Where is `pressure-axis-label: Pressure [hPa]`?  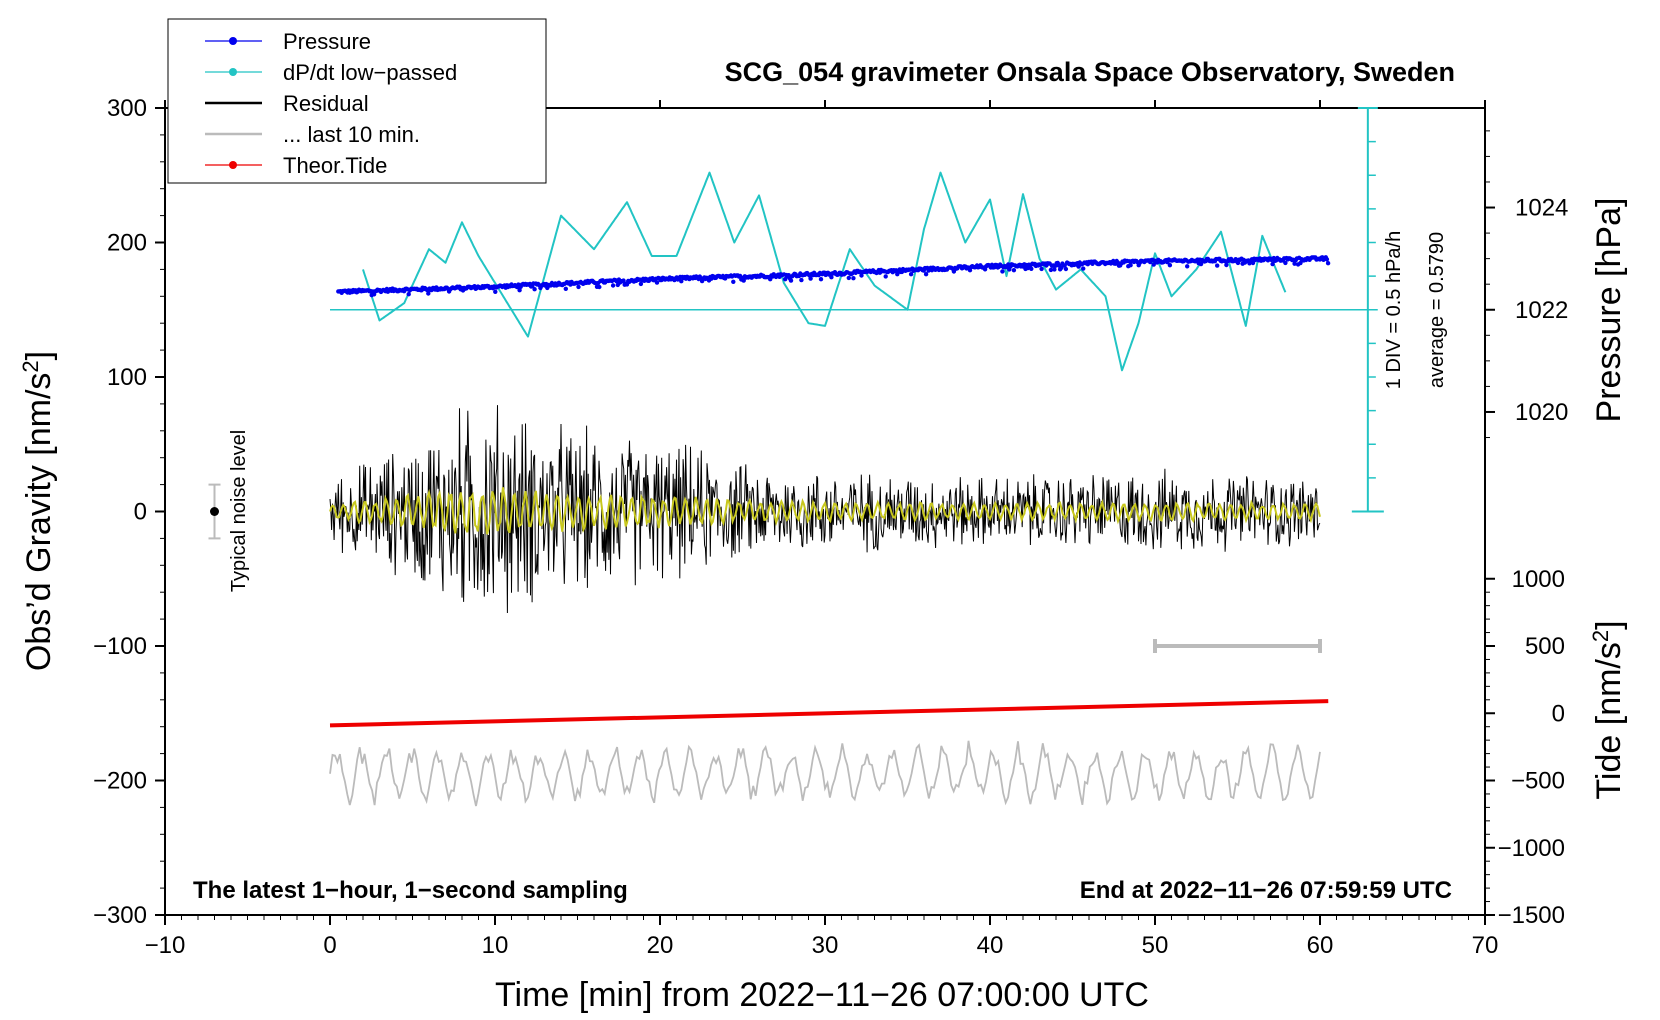
pressure-axis-label: Pressure [hPa] is located at coordinates (1609, 310).